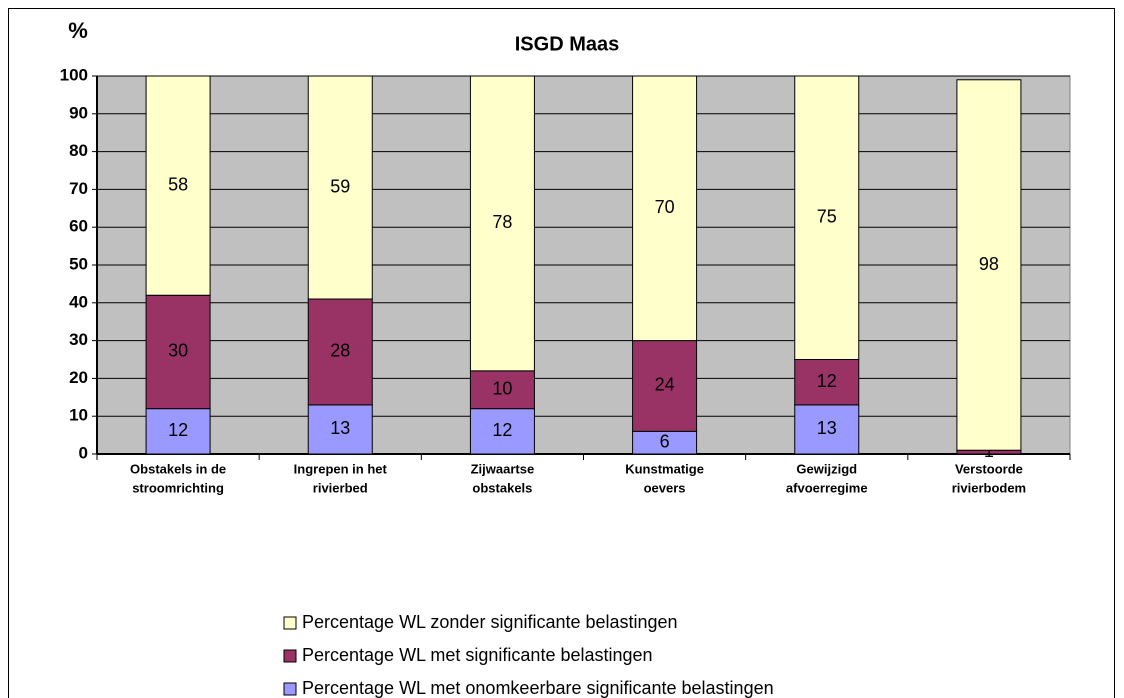  Describe the element at coordinates (827, 487) in the screenshot. I see `x-tick-label: afvoerregime` at that location.